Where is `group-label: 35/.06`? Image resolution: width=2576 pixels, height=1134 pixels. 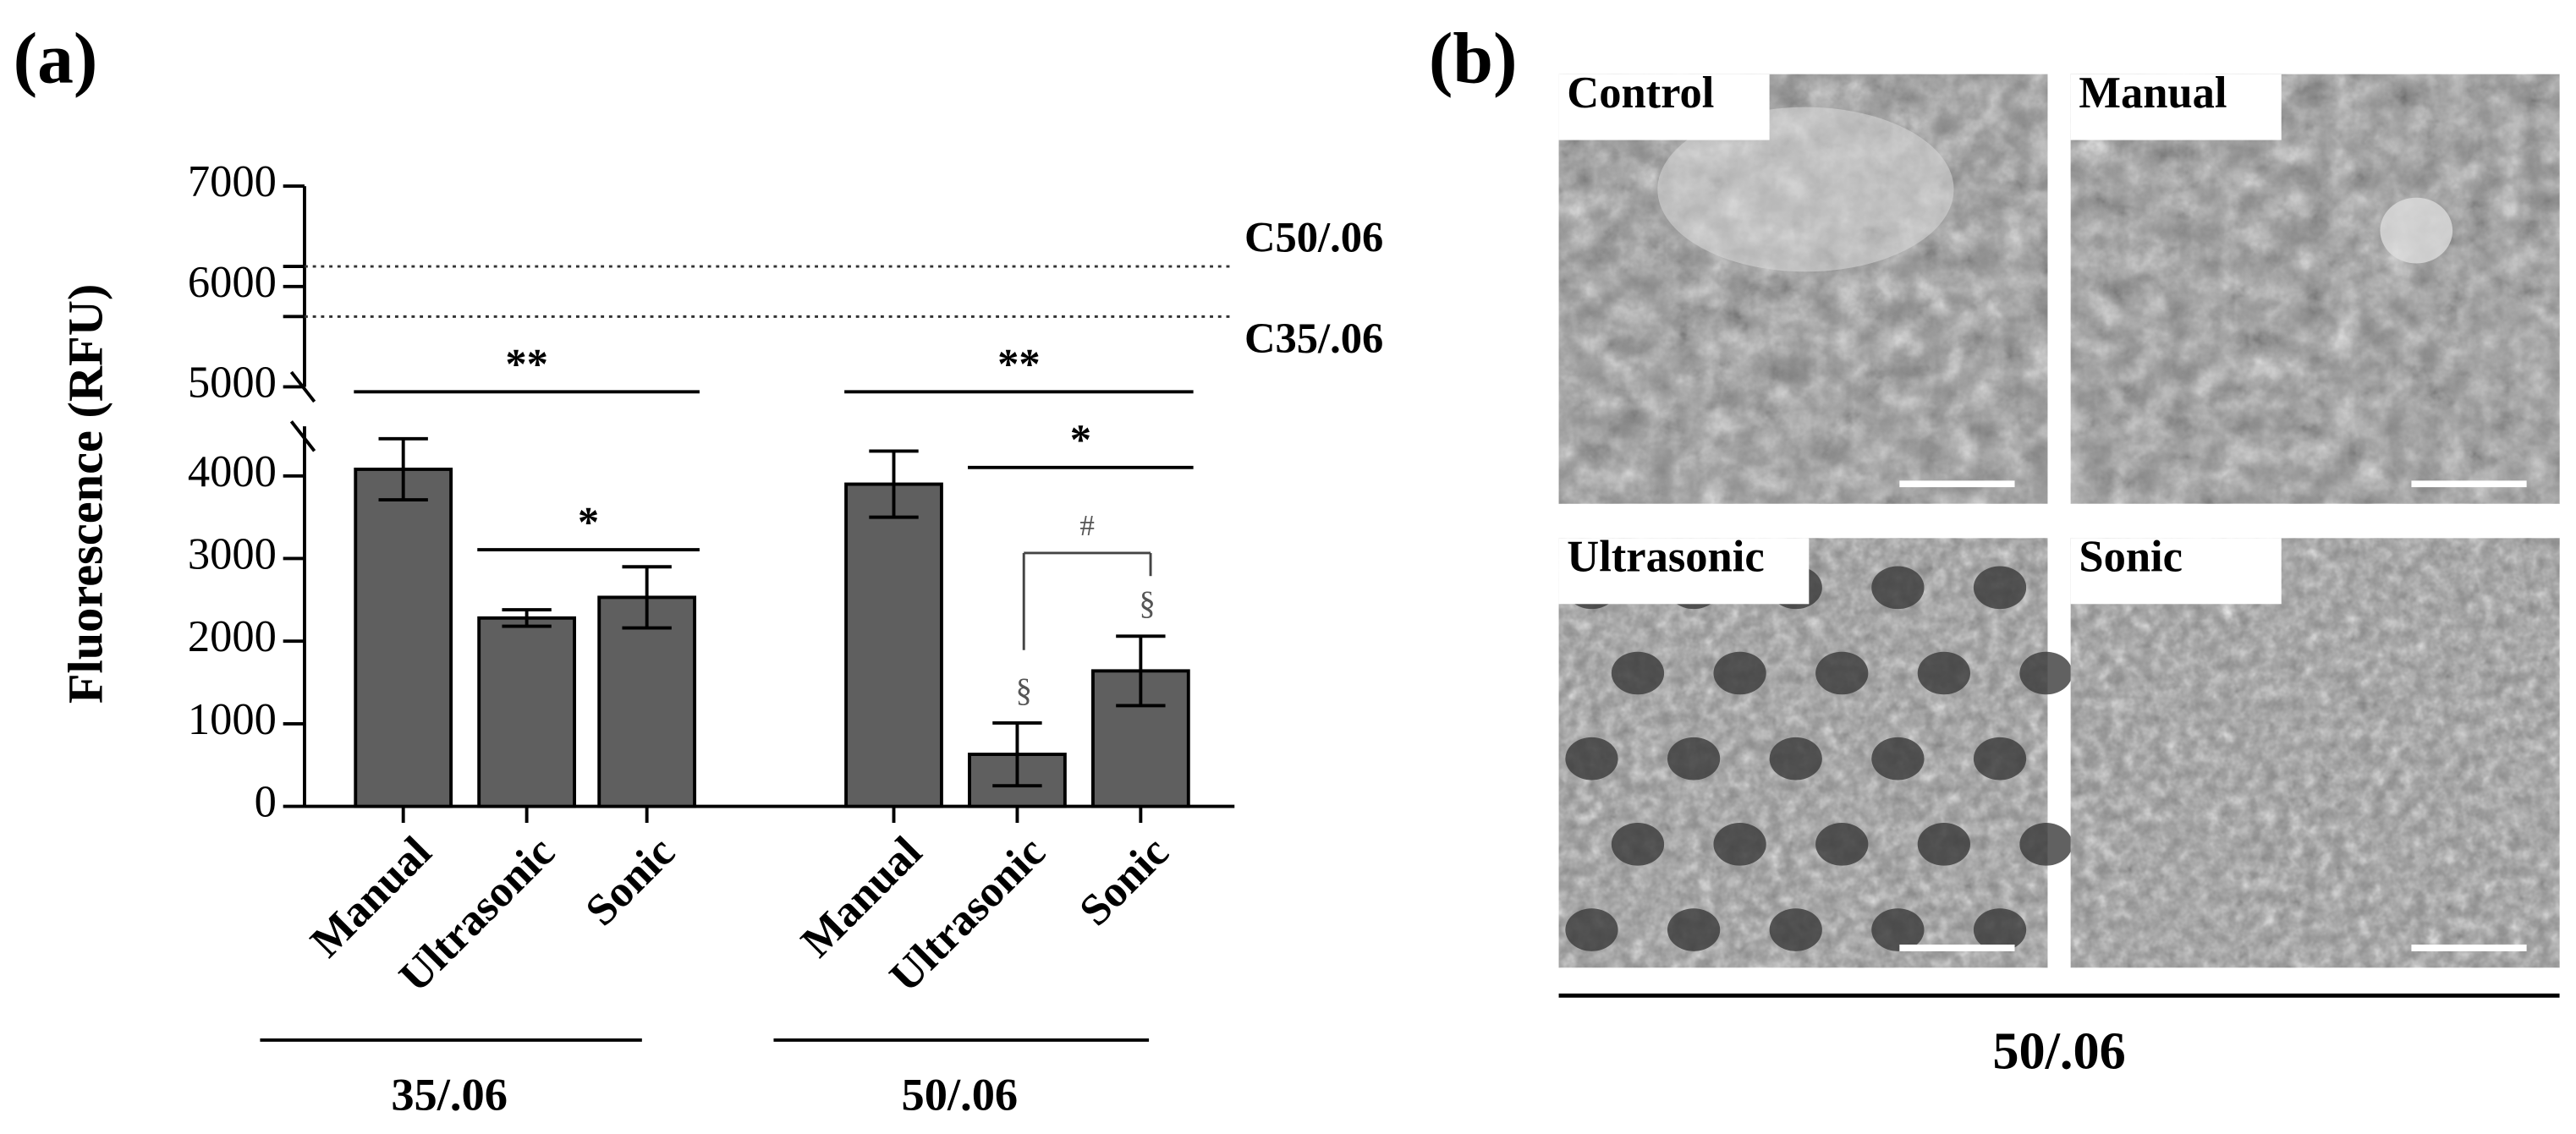 group-label: 35/.06 is located at coordinates (450, 1094).